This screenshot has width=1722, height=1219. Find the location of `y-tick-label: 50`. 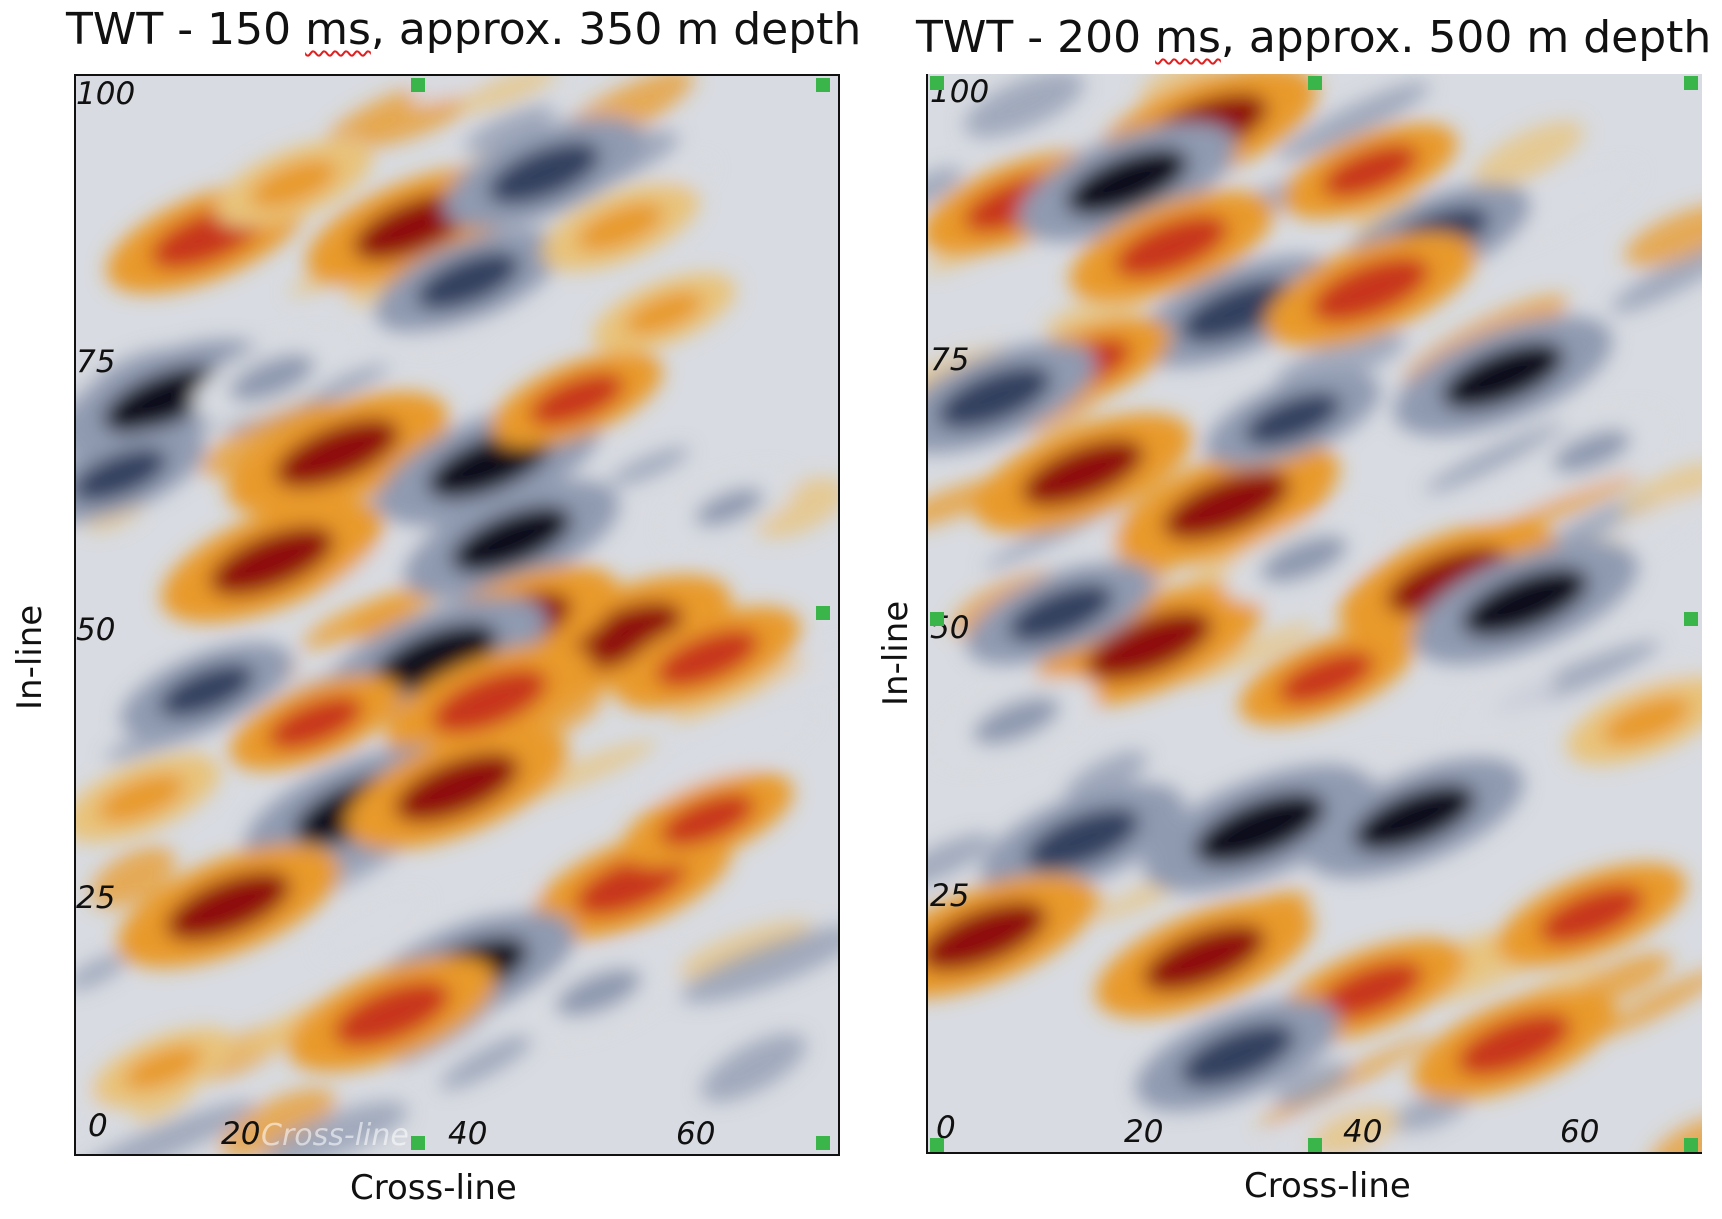

y-tick-label: 50 is located at coordinates (96, 630).